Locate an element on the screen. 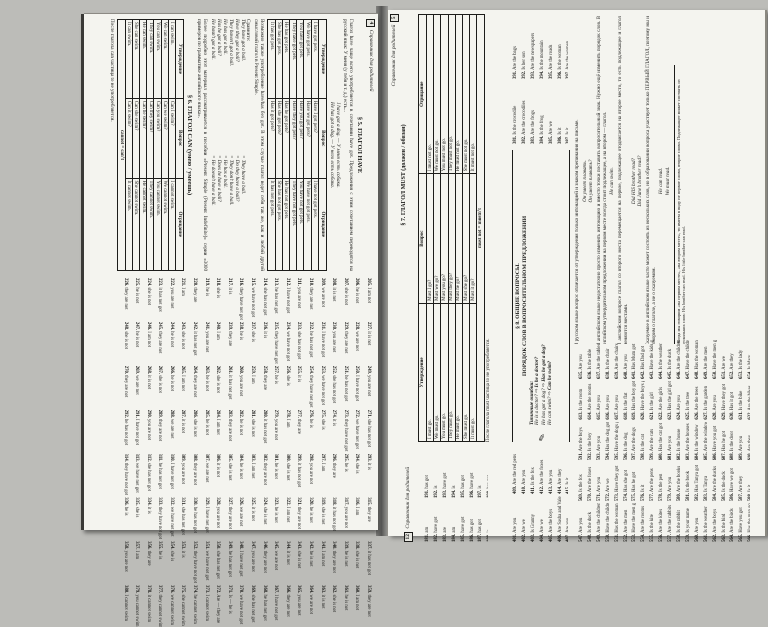  answer-item: 182. have got is located at coordinates (436, 529).